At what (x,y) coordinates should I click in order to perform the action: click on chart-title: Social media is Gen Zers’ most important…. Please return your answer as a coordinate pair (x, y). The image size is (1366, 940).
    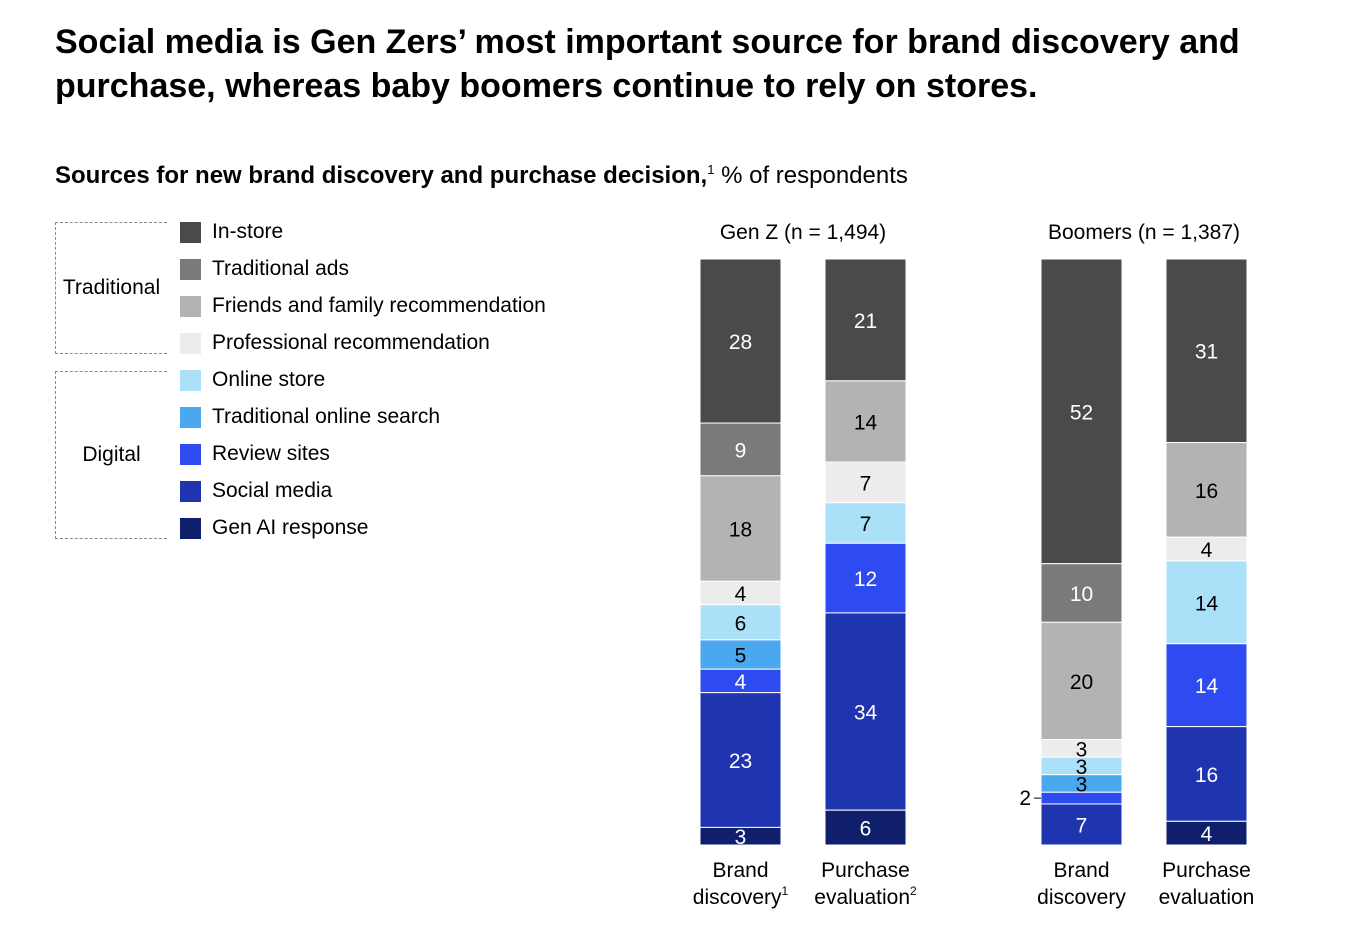
    Looking at the image, I should click on (647, 64).